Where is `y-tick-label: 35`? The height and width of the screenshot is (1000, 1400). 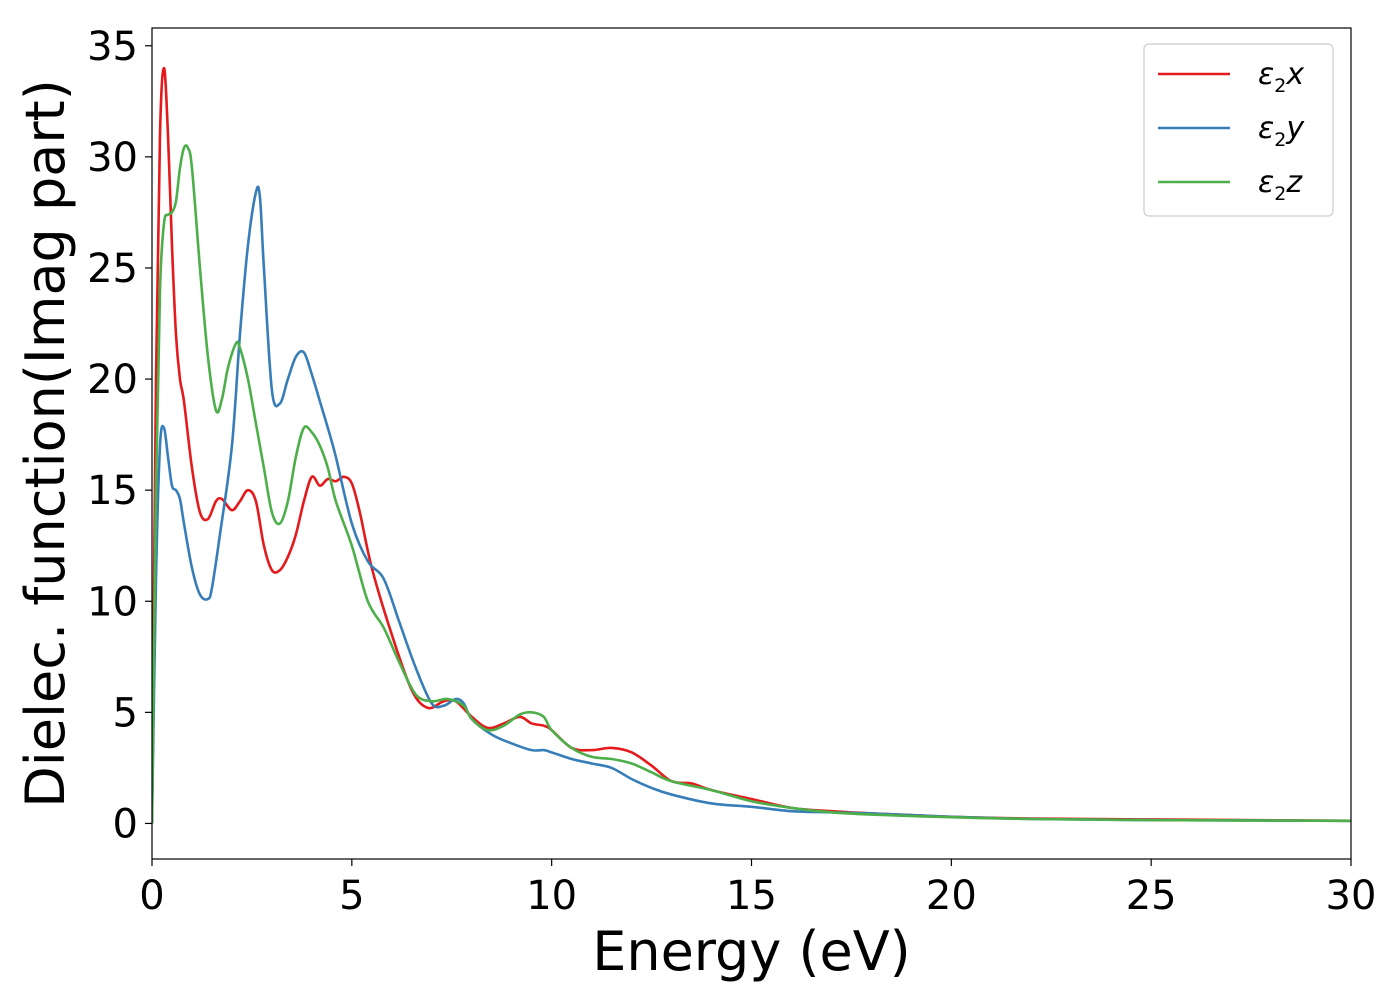 y-tick-label: 35 is located at coordinates (112, 47).